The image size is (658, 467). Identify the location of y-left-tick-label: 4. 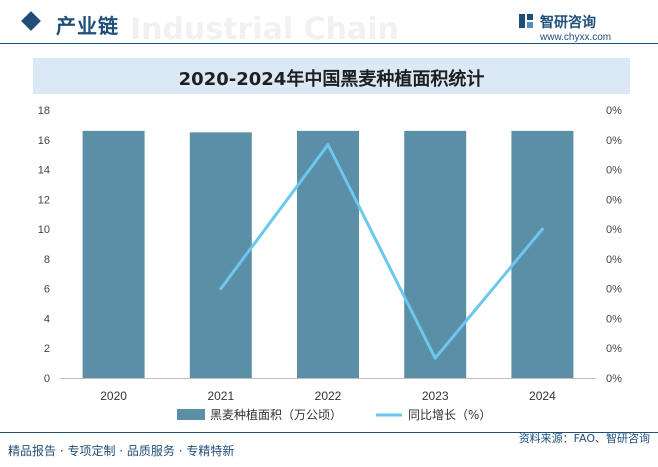
(47, 319).